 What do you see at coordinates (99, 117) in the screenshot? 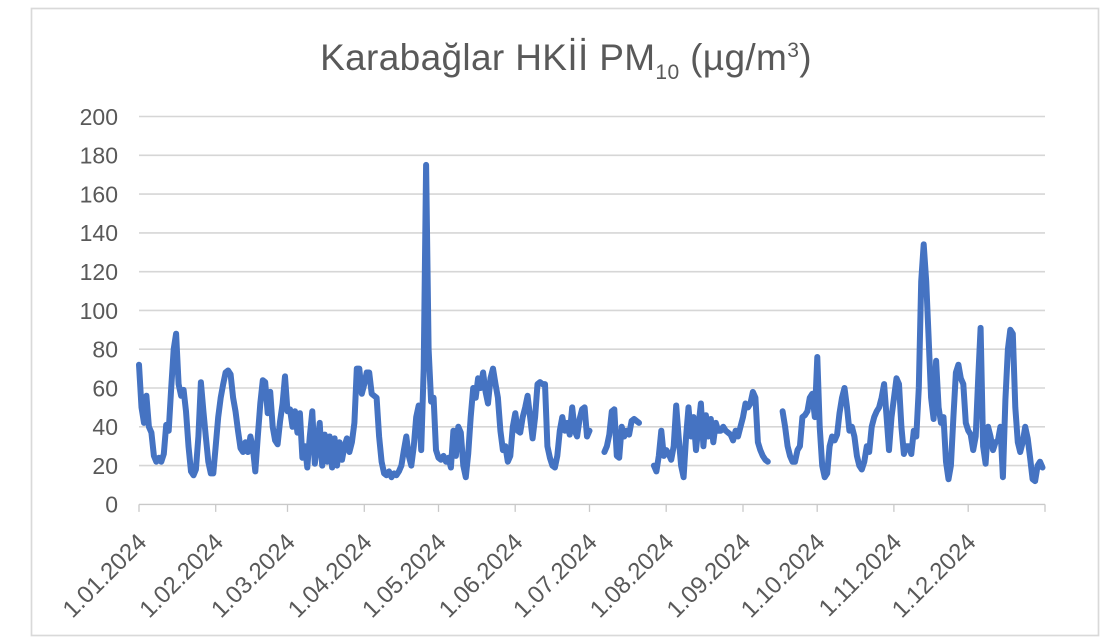
I see `svg-text: 200` at bounding box center [99, 117].